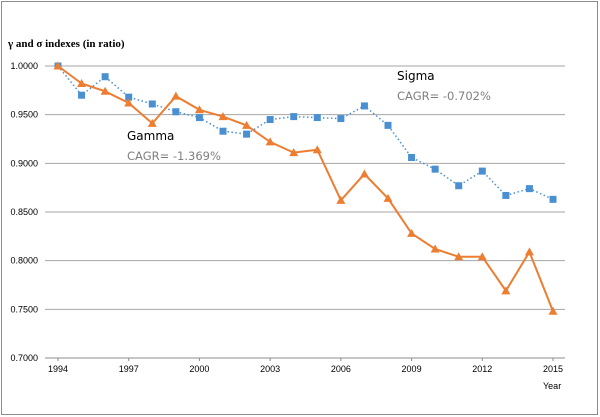 This screenshot has width=600, height=417. What do you see at coordinates (129, 369) in the screenshot?
I see `x-tick-label: 1997` at bounding box center [129, 369].